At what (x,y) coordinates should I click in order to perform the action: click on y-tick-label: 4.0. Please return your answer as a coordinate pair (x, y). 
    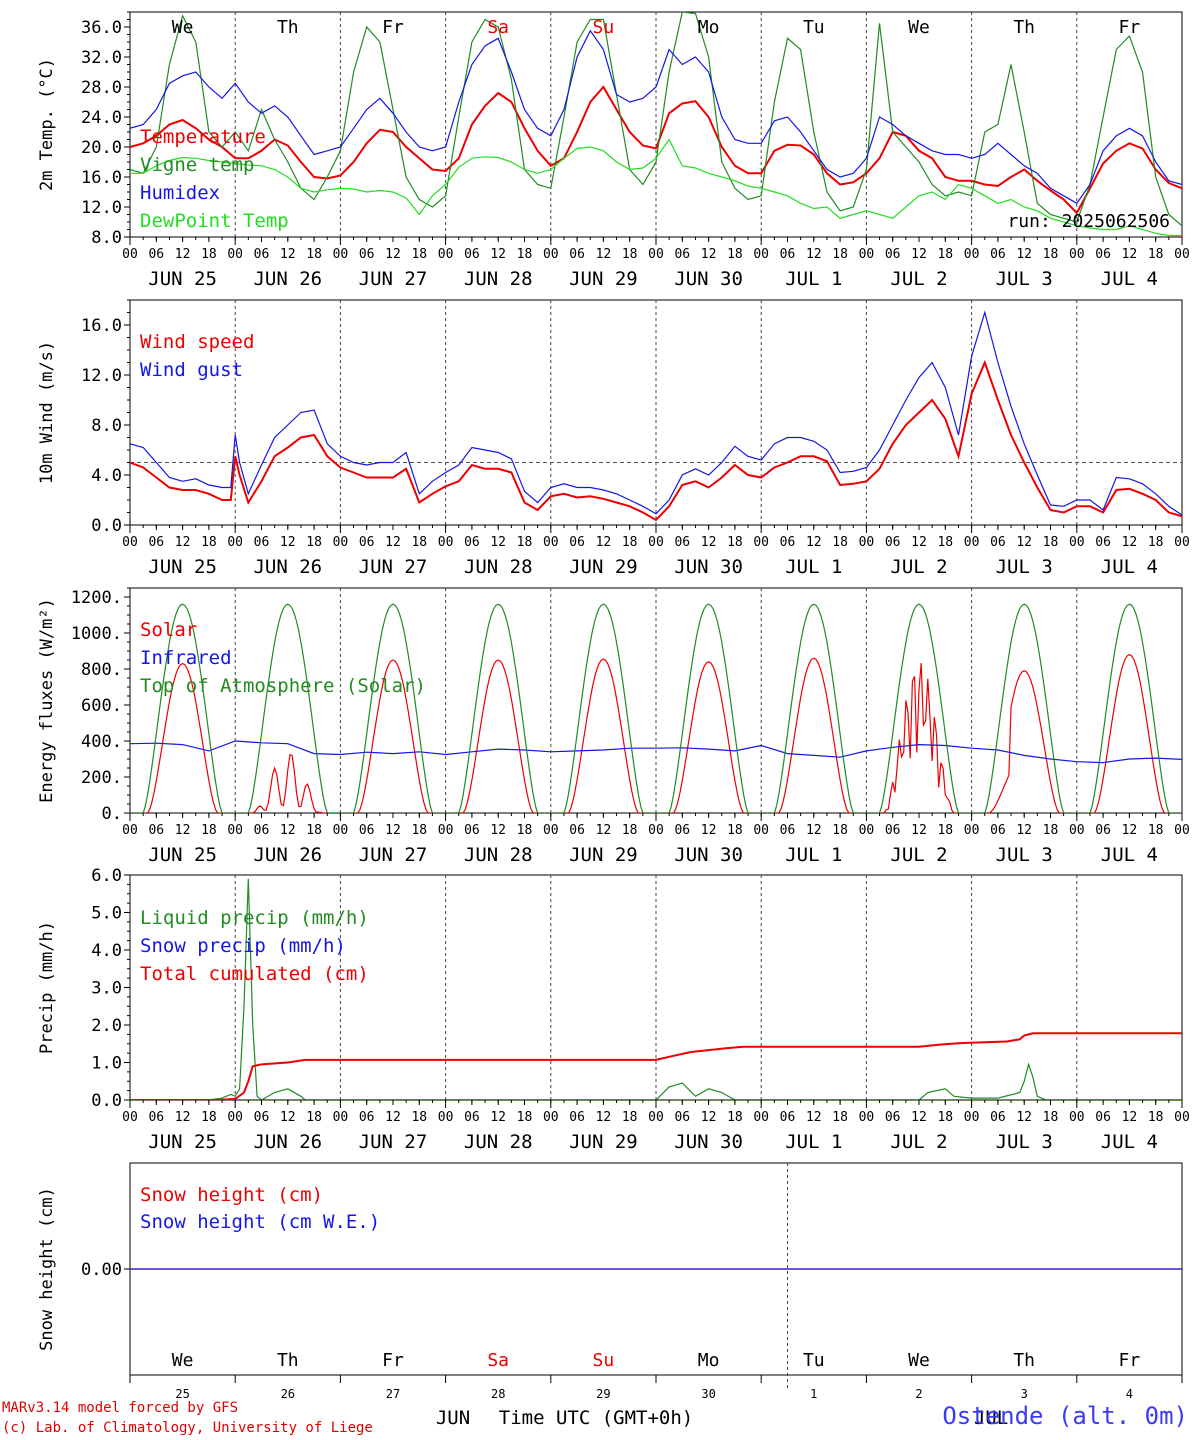
    Looking at the image, I should click on (106, 476).